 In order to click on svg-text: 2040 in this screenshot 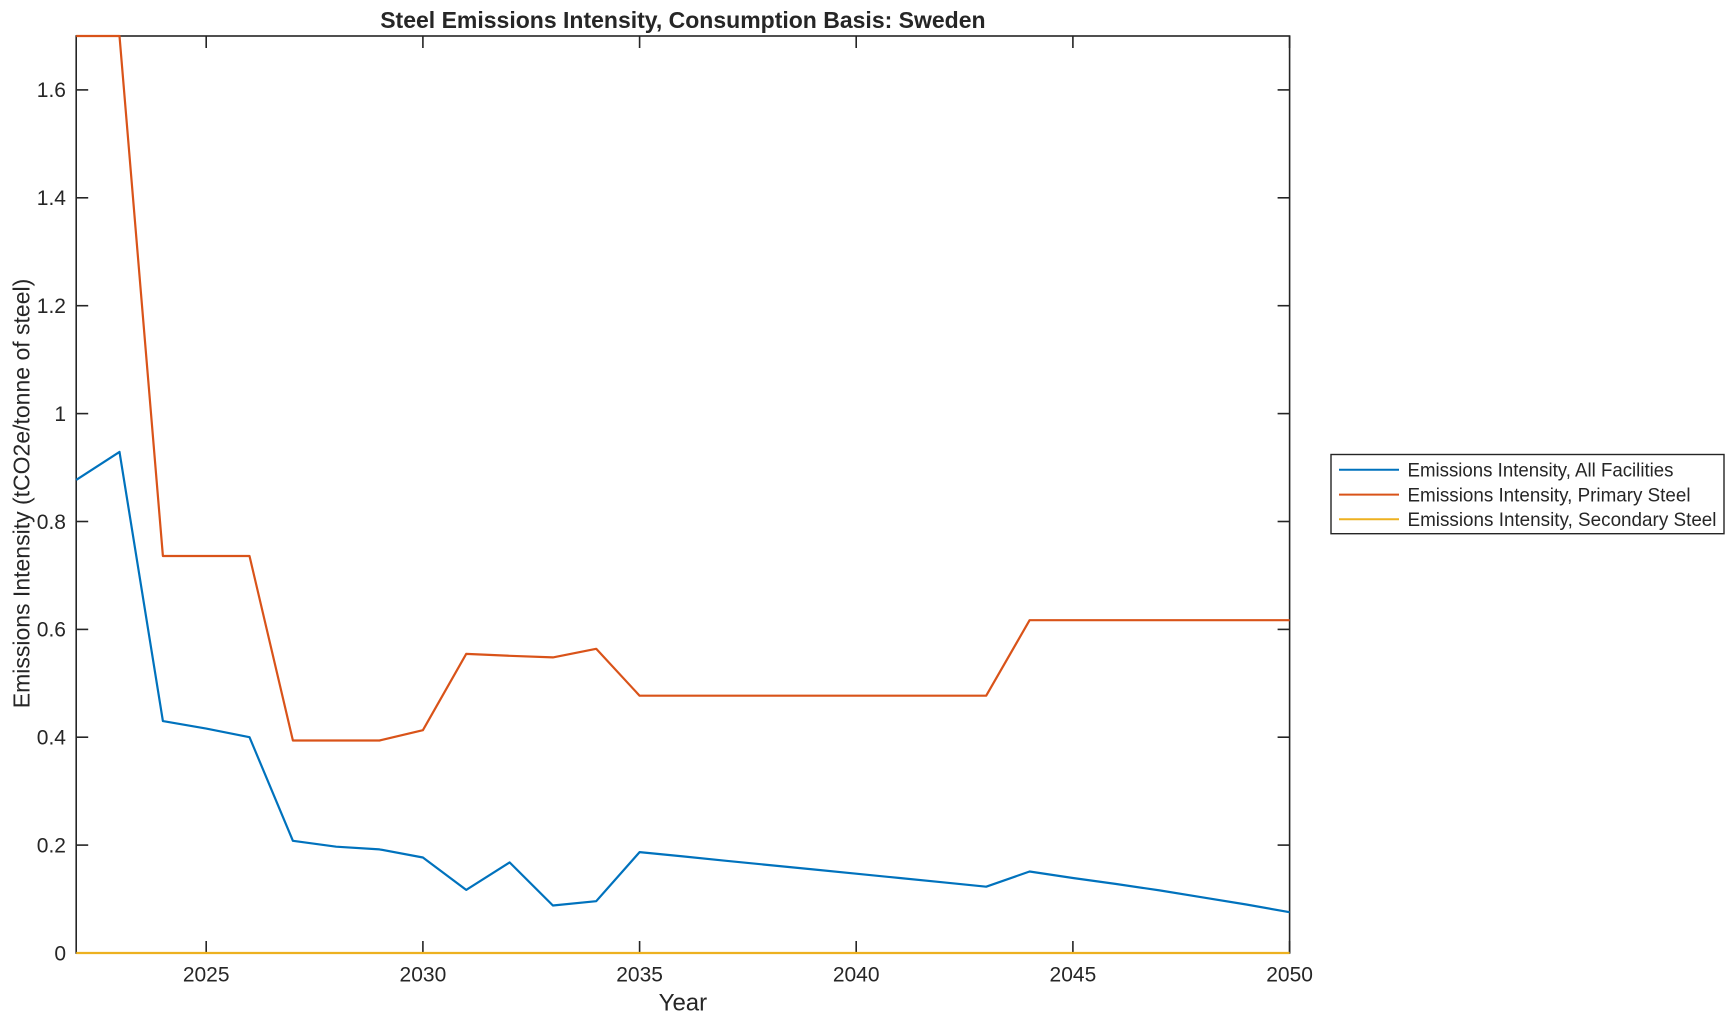, I will do `click(856, 975)`.